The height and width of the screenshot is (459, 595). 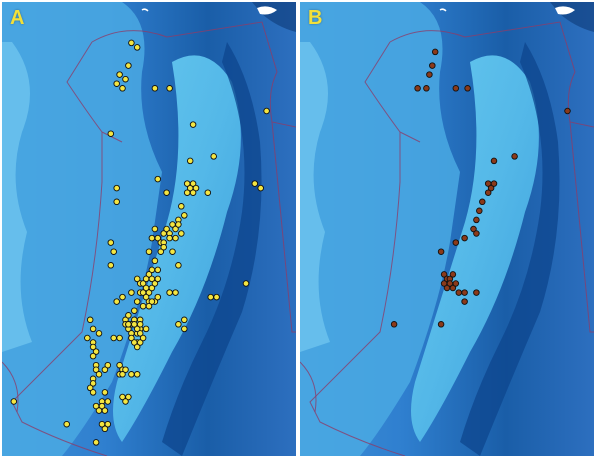 I want to click on island-small, so click(x=145, y=10).